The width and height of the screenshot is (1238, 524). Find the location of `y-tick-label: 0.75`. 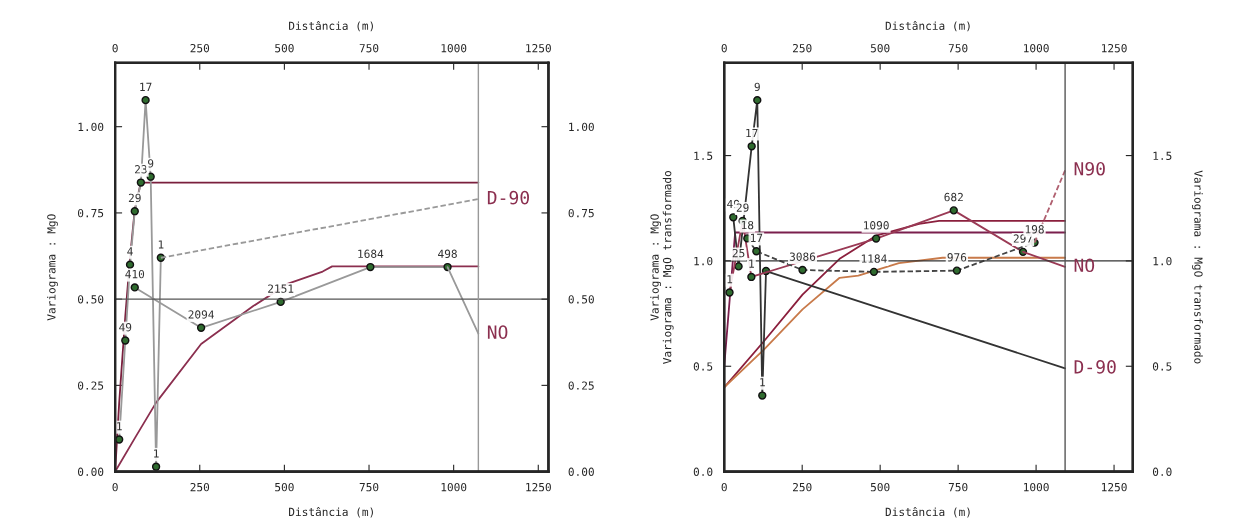

y-tick-label: 0.75 is located at coordinates (90, 213).